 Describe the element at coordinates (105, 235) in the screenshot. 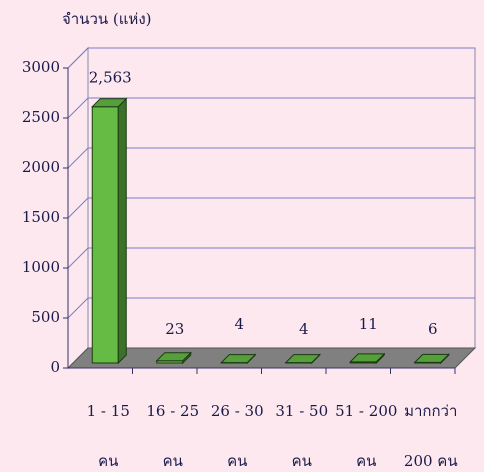

I see `bar-front` at that location.